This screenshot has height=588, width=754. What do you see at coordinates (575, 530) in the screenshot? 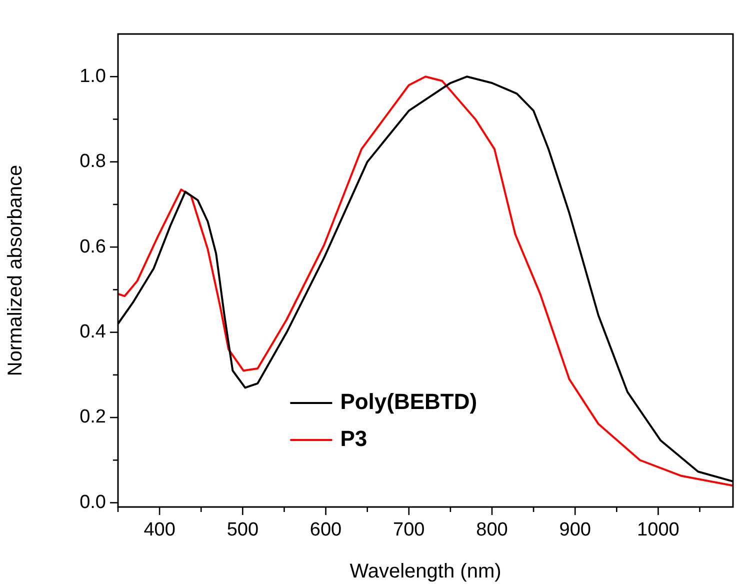
I see `x-tick-label: 900` at bounding box center [575, 530].